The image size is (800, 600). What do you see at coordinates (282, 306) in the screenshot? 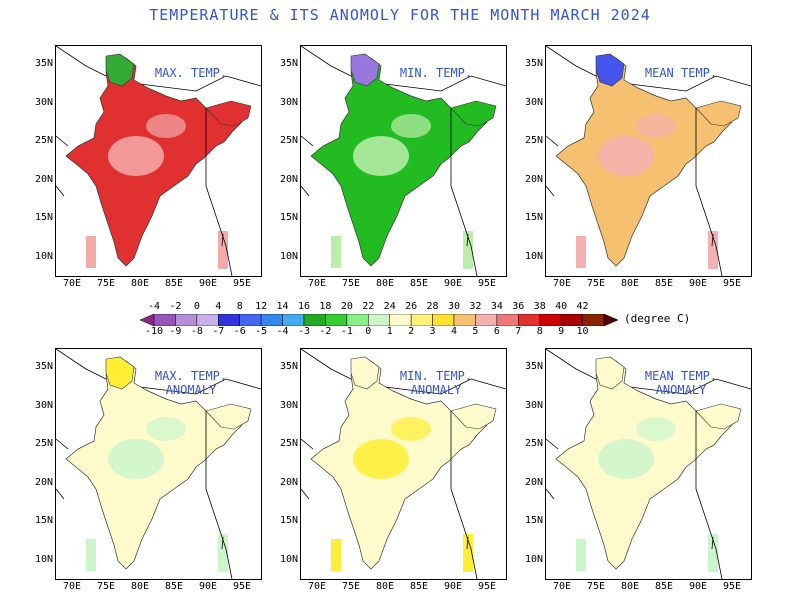
I see `colorbar-top-label: 14` at bounding box center [282, 306].